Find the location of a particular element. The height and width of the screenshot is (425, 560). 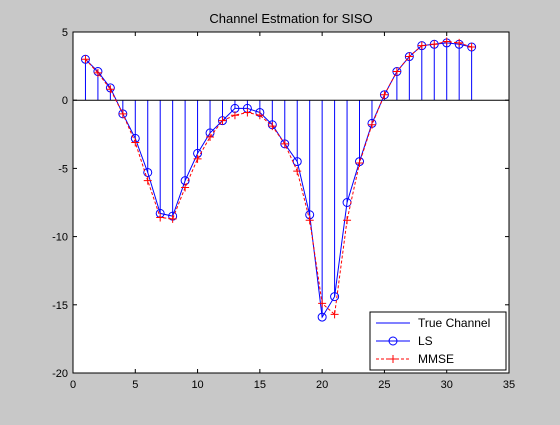

y-tick-label: -10 is located at coordinates (60, 238).